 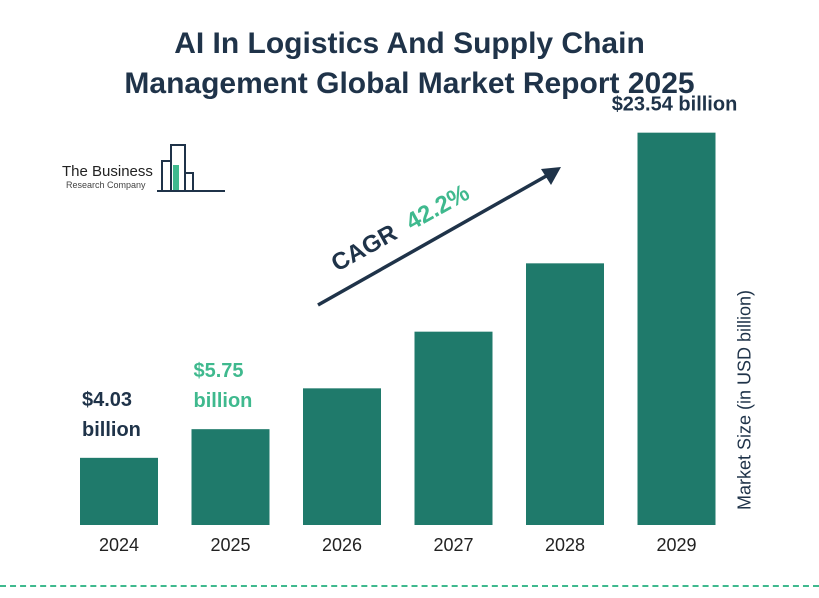 I want to click on x-tick-label-2024: 2024, so click(x=119, y=545).